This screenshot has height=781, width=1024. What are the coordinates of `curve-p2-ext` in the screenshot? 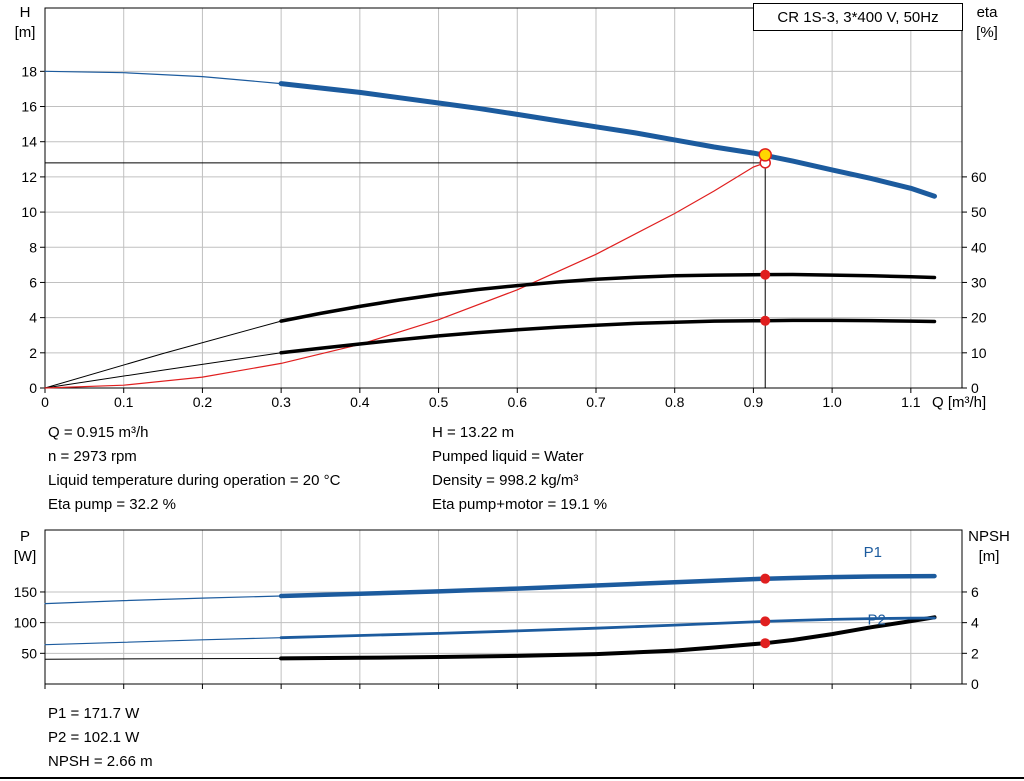 It's located at (163, 641).